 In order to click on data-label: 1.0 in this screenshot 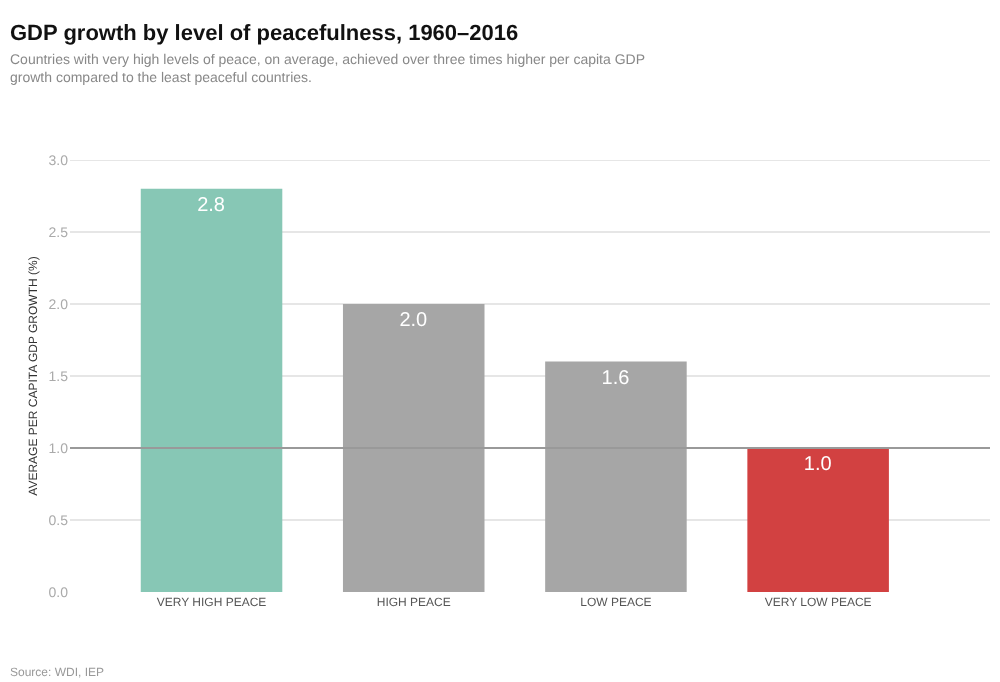, I will do `click(818, 465)`.